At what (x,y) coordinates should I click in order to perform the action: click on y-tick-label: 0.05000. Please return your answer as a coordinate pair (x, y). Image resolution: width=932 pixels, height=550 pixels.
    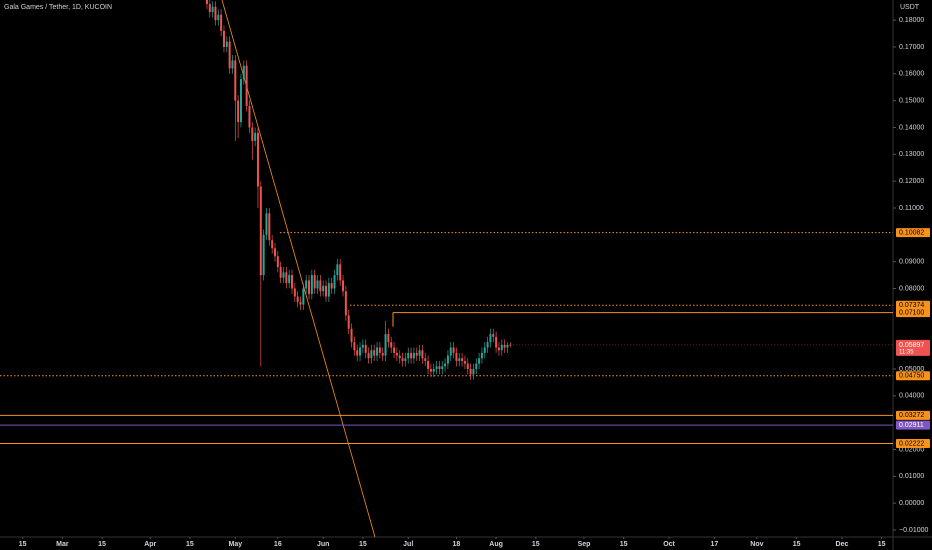
    Looking at the image, I should click on (911, 369).